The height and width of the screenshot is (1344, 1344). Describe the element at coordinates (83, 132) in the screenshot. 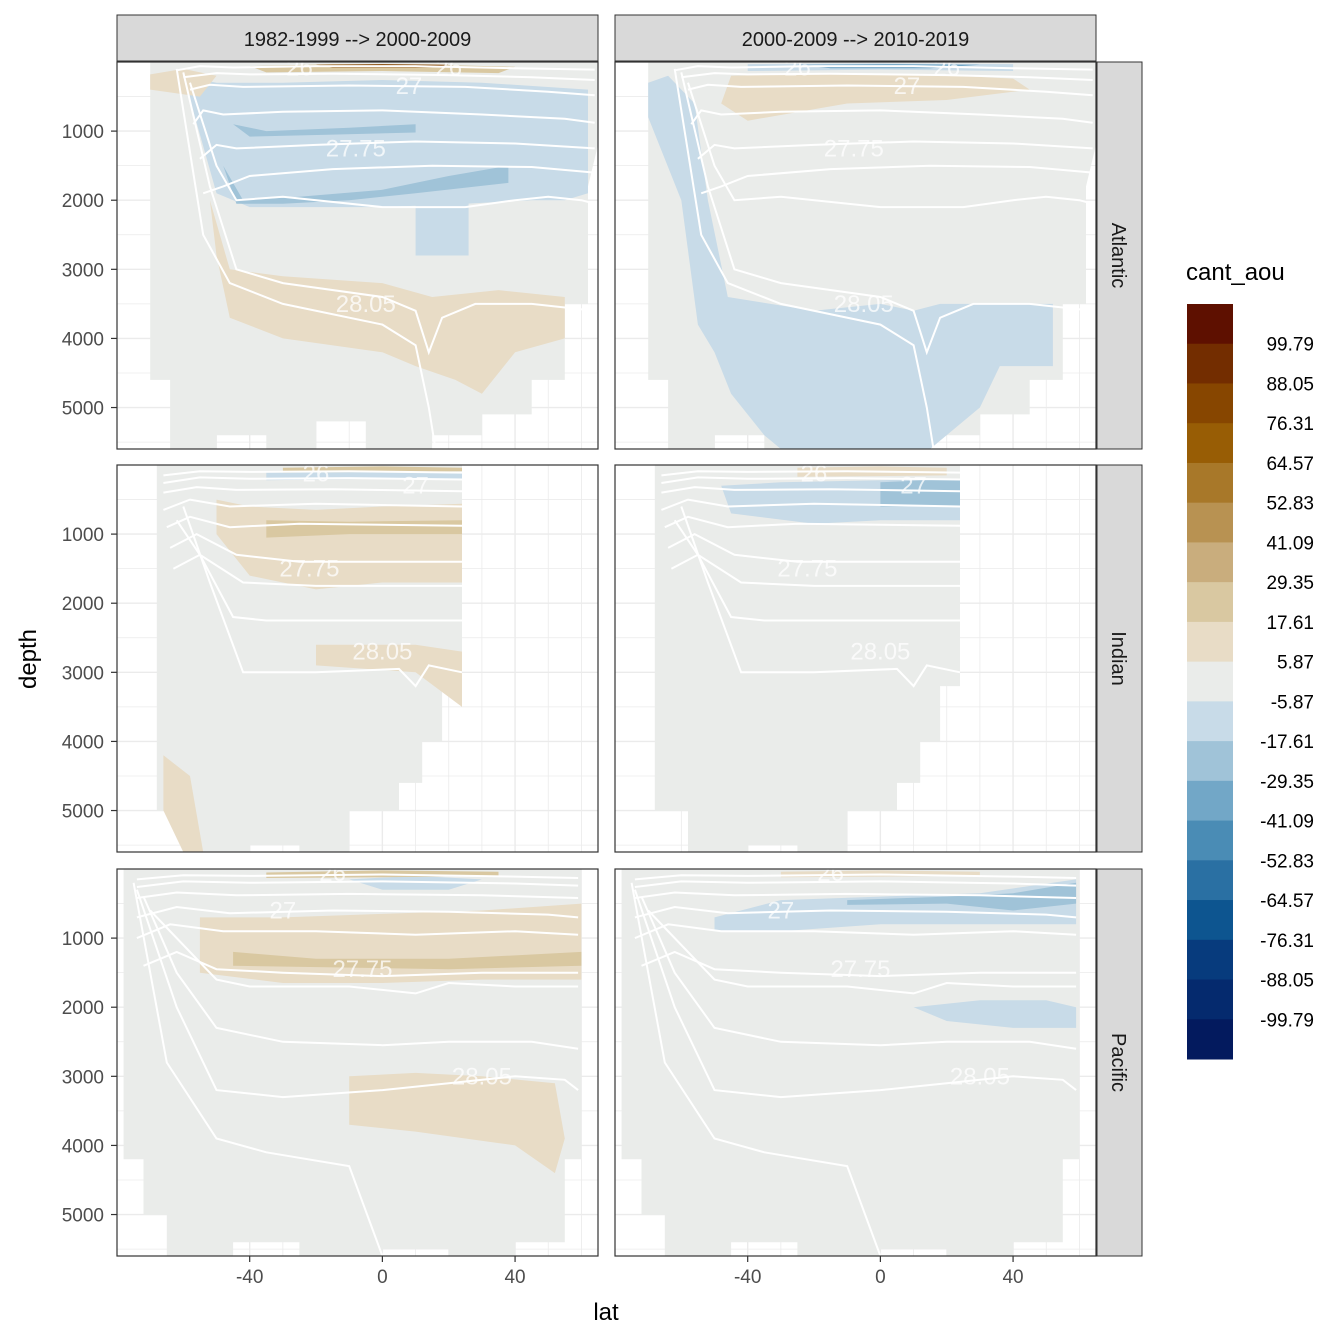

I see `y-tick-label: 1000` at that location.